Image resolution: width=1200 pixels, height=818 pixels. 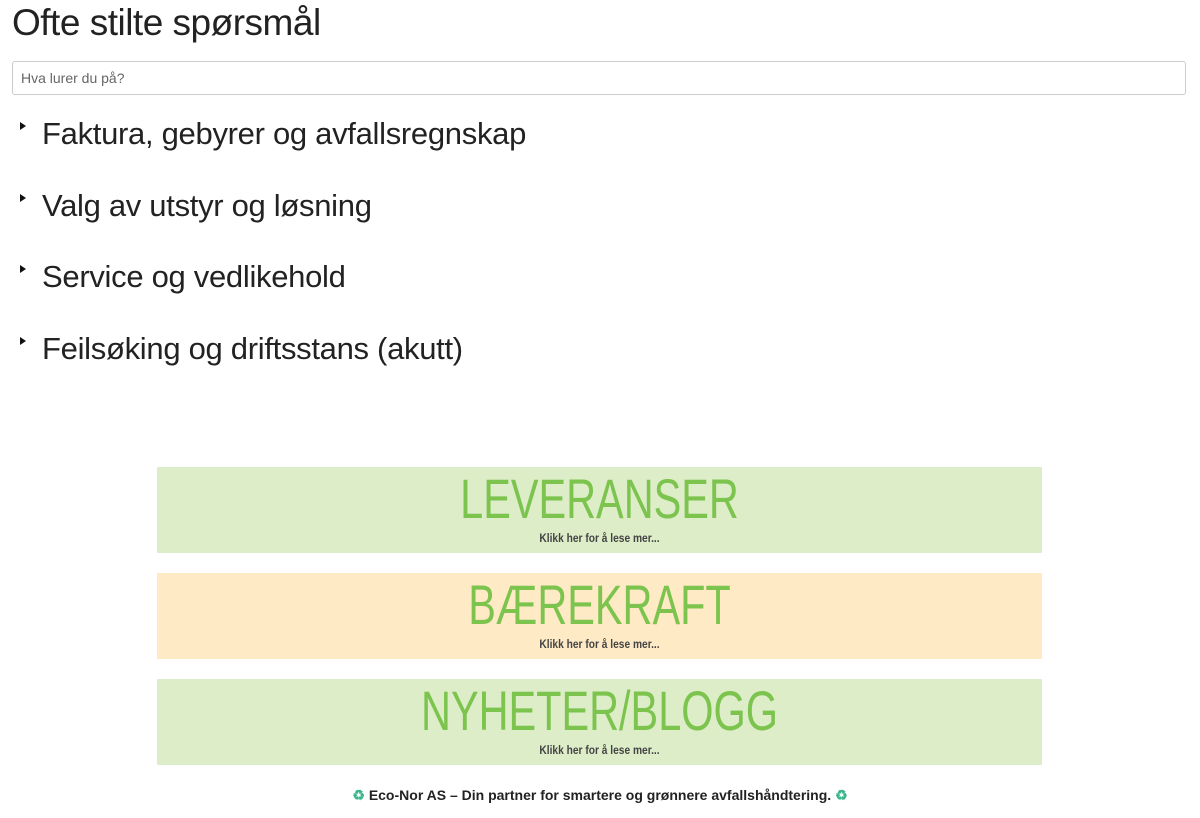 What do you see at coordinates (599, 498) in the screenshot?
I see `banner-title: LEVERANSER` at bounding box center [599, 498].